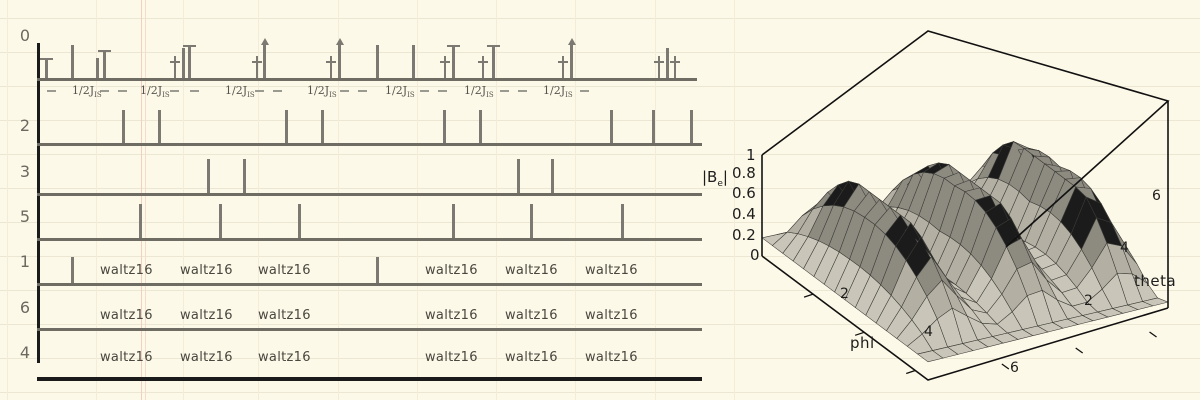 The height and width of the screenshot is (400, 1200). I want to click on delay-label-2: 1/2JIS, so click(240, 91).